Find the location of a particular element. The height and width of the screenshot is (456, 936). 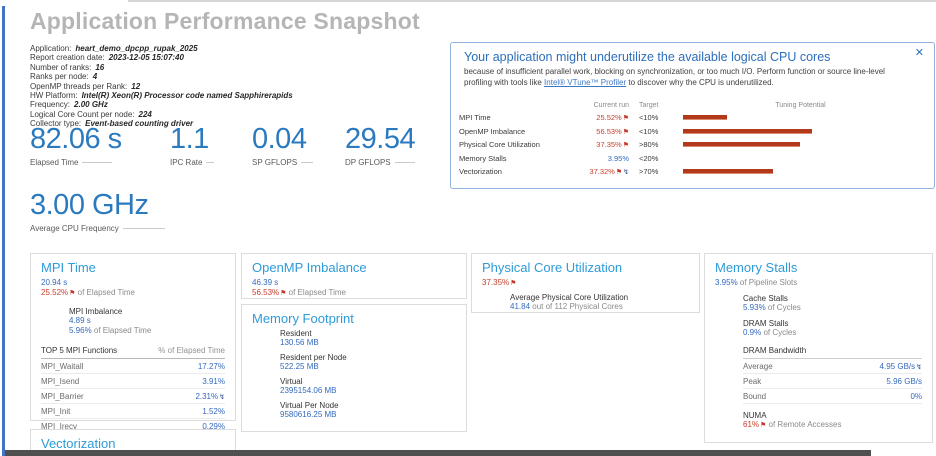

table-row: Peak 5.96 GB/s is located at coordinates (832, 381).